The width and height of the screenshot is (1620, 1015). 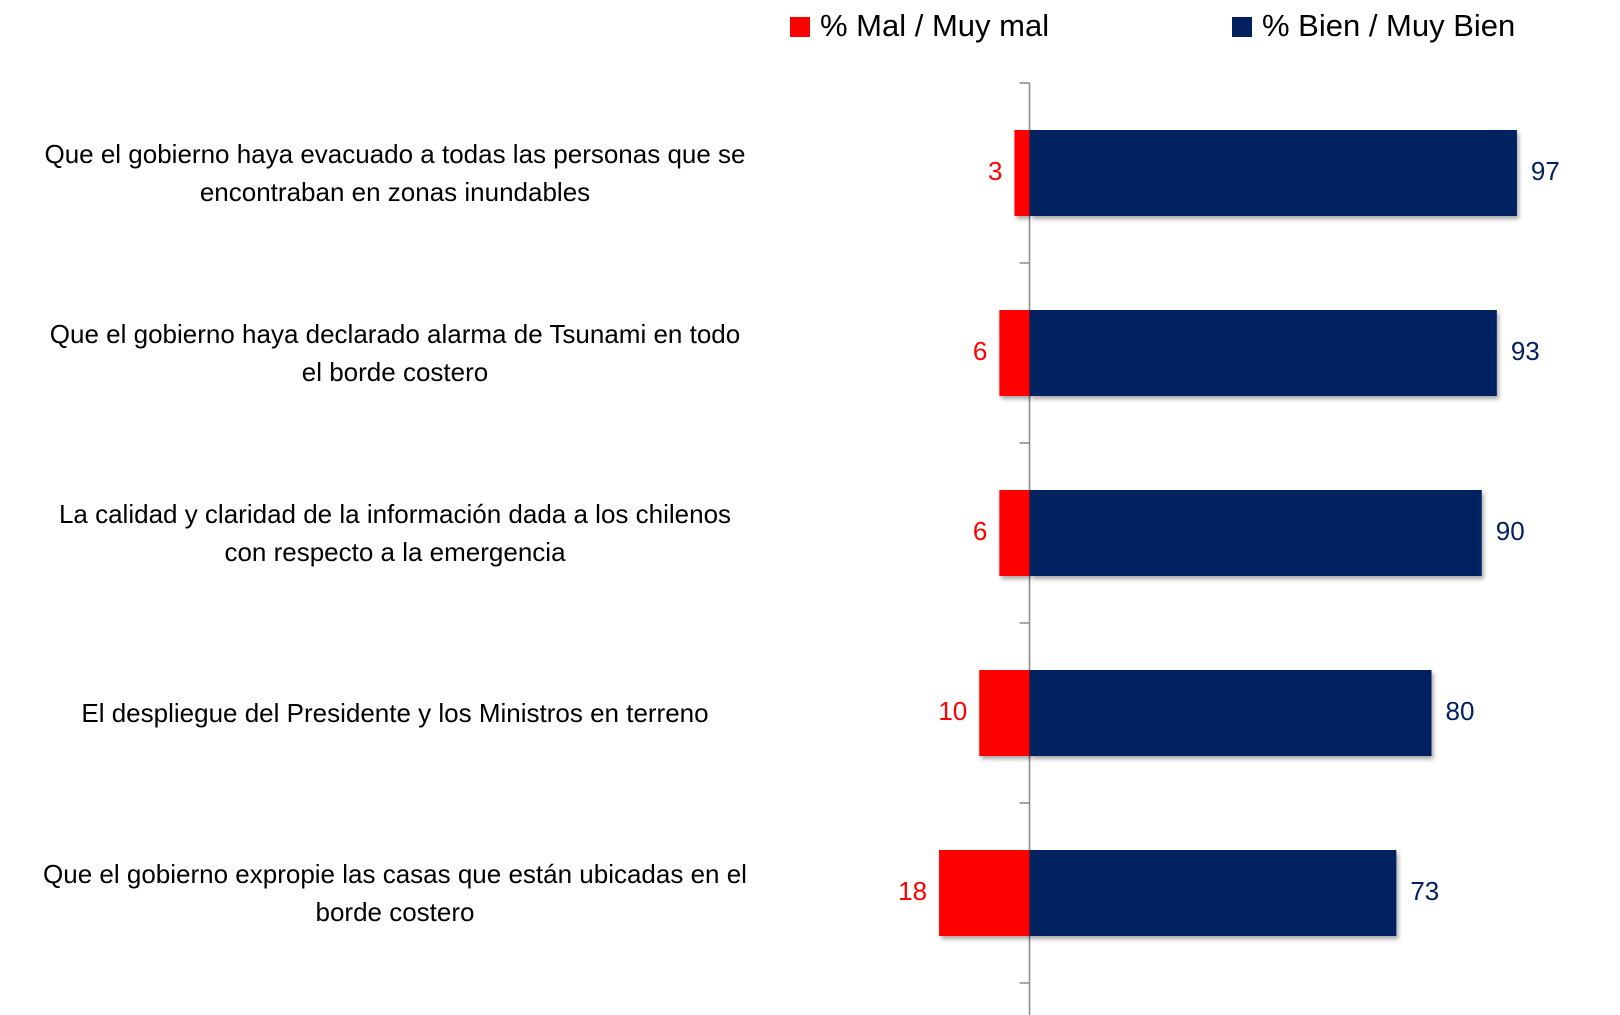 I want to click on value-label: 73, so click(x=1424, y=891).